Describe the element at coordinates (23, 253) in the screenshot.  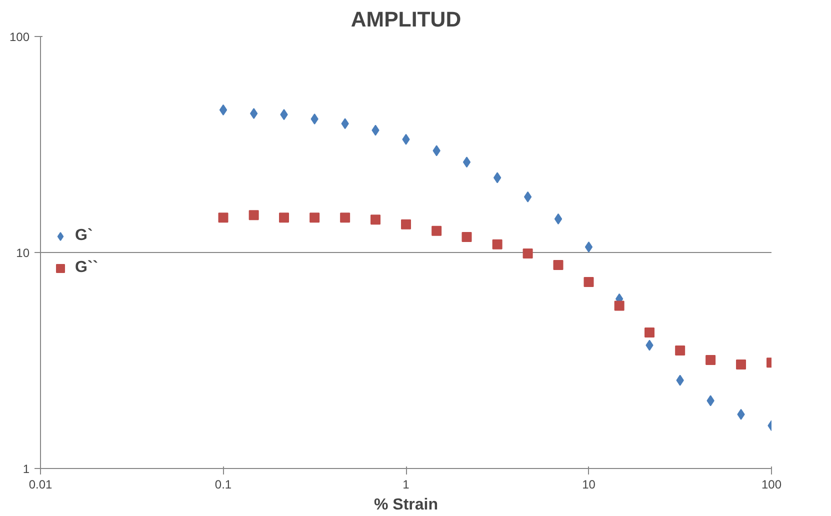
I see `y-tick-label: 10` at that location.